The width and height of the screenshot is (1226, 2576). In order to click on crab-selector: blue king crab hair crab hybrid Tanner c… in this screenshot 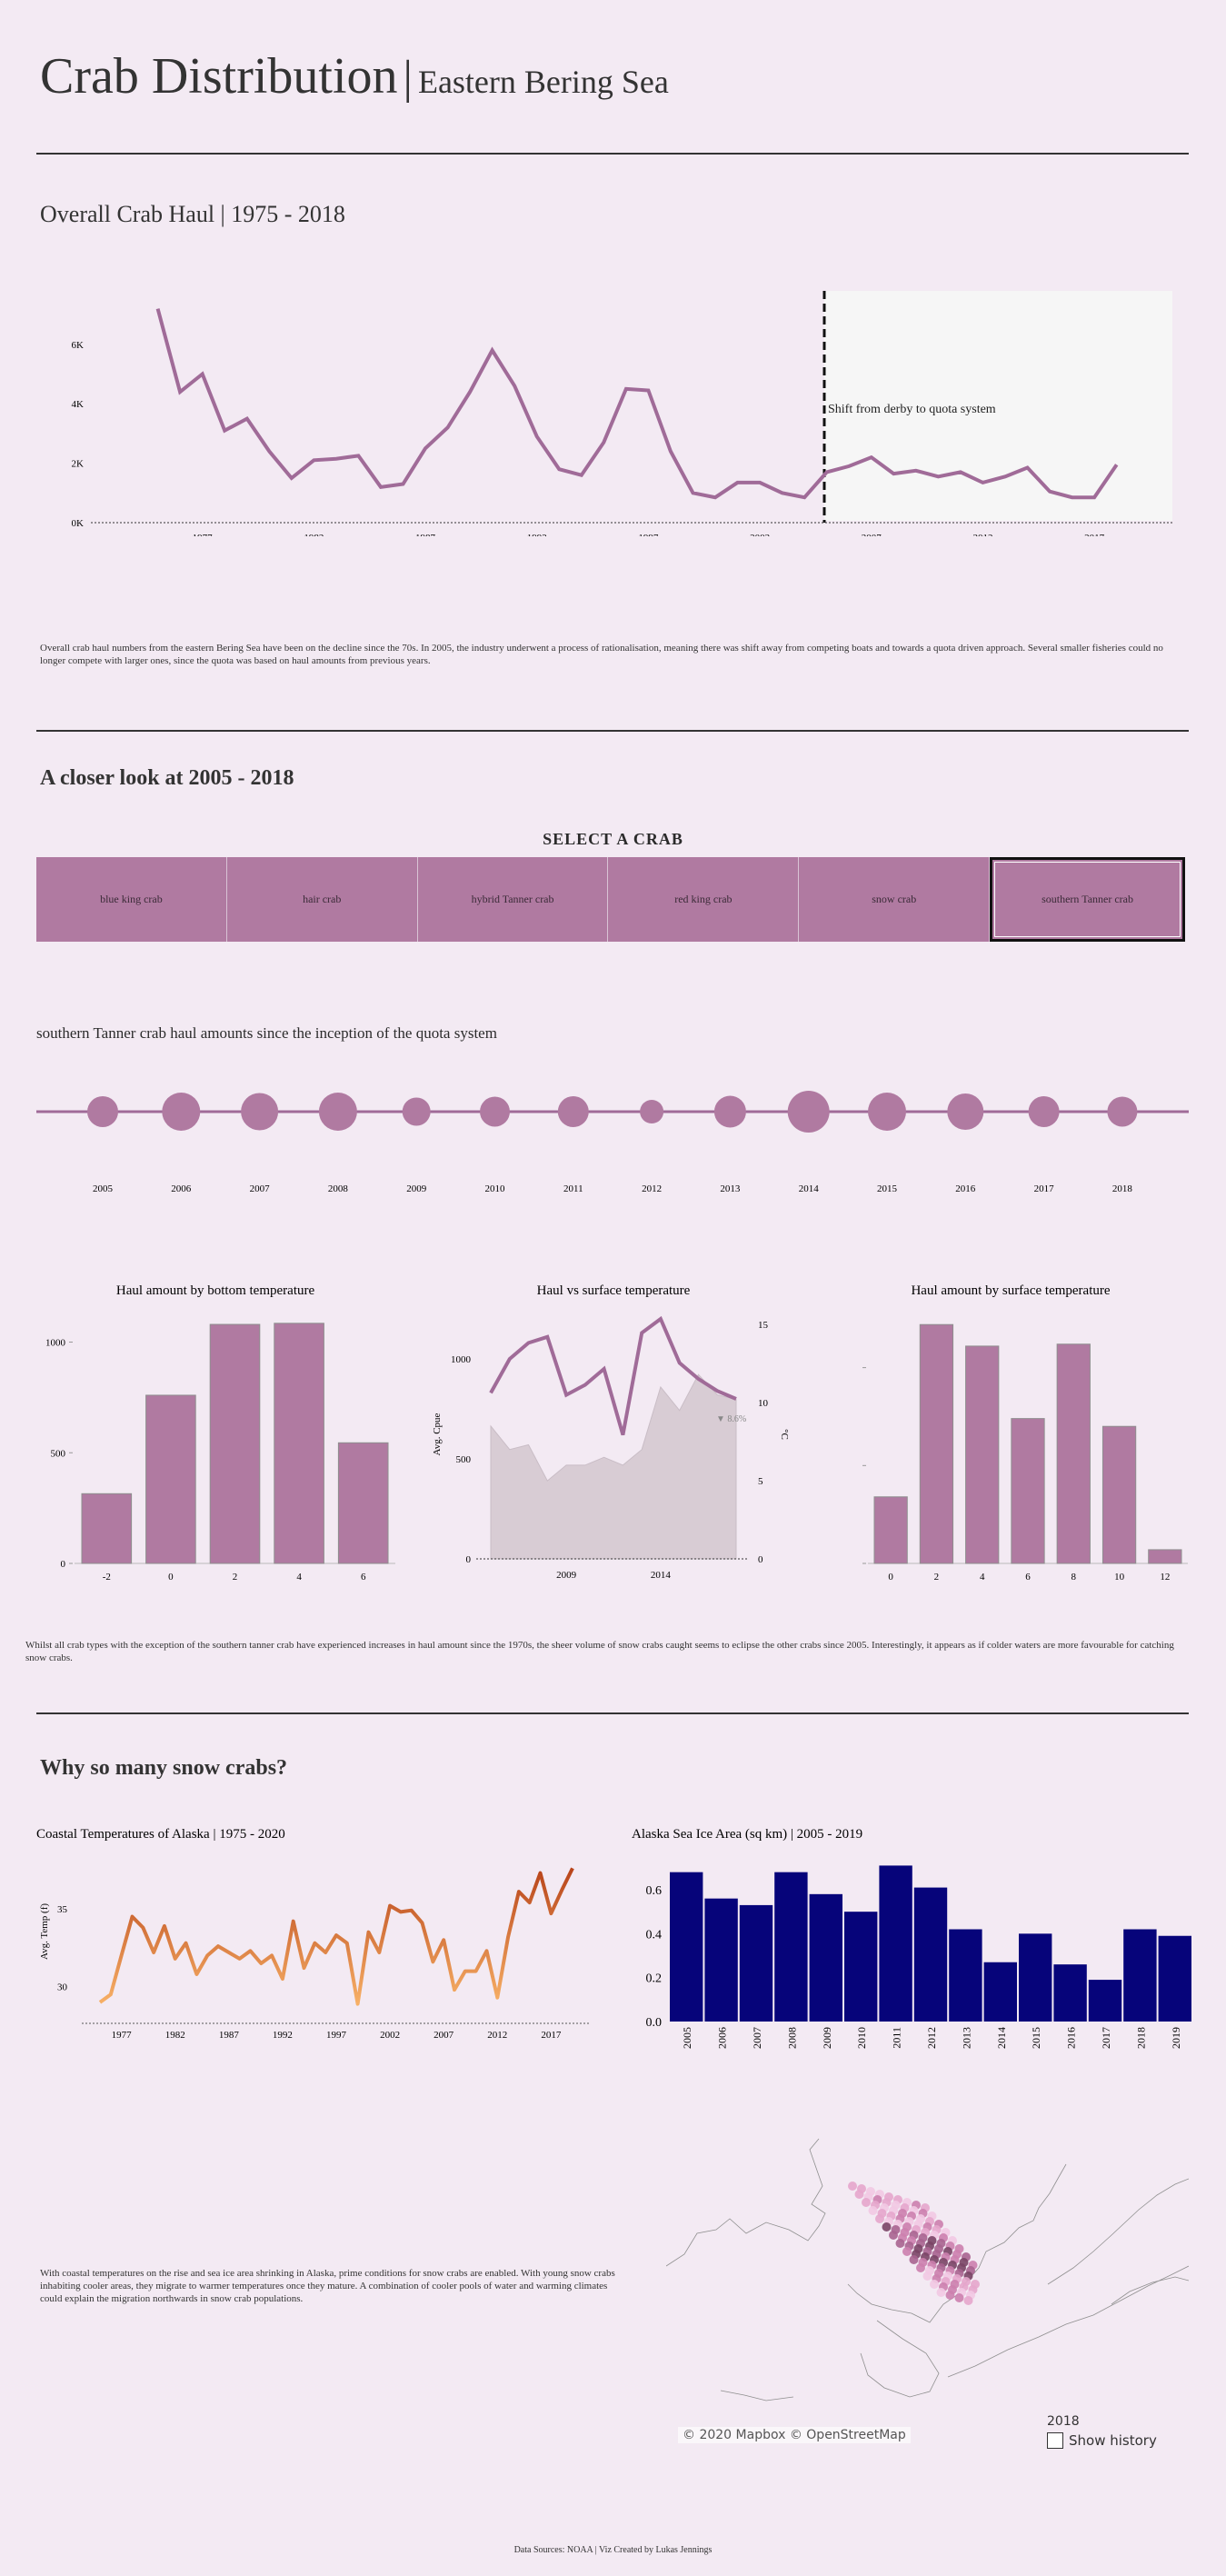, I will do `click(610, 899)`.